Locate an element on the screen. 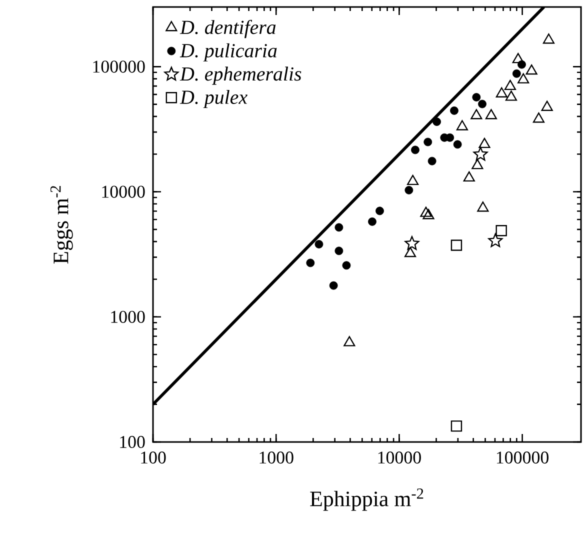 This screenshot has width=584, height=550. legend-label: D. pulicaria is located at coordinates (228, 52).